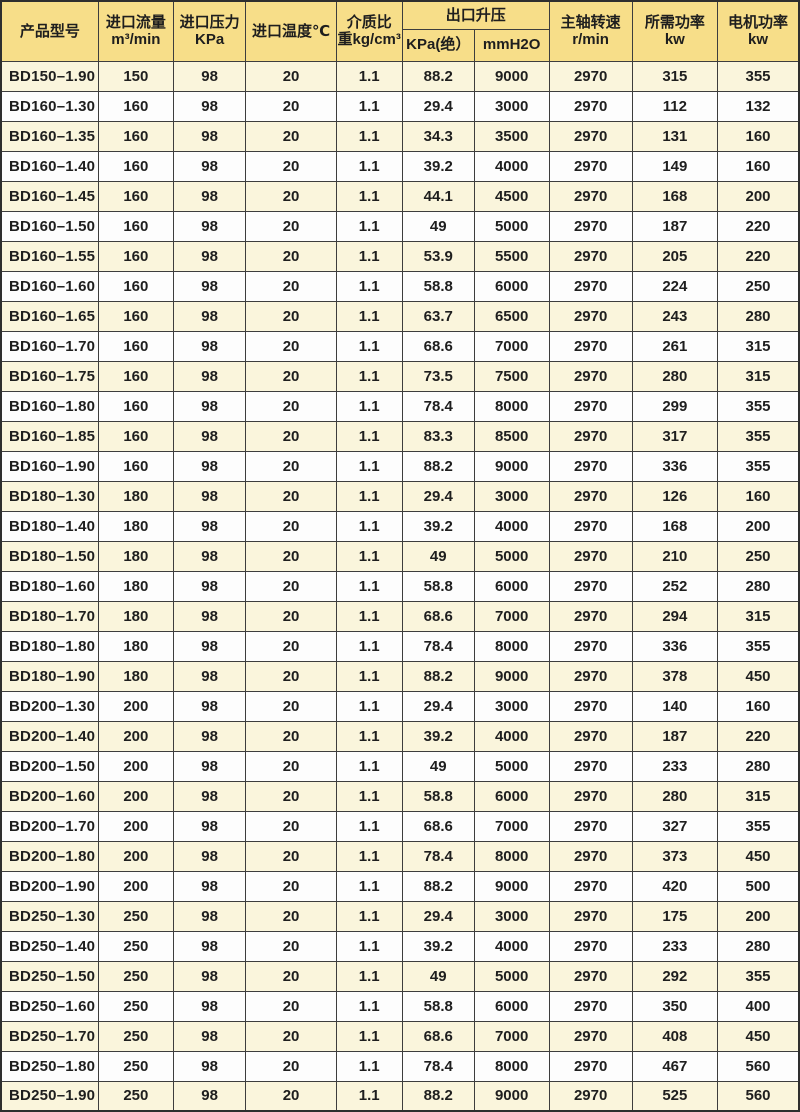  What do you see at coordinates (49, 736) in the screenshot?
I see `model-cell: BD200–1.40` at bounding box center [49, 736].